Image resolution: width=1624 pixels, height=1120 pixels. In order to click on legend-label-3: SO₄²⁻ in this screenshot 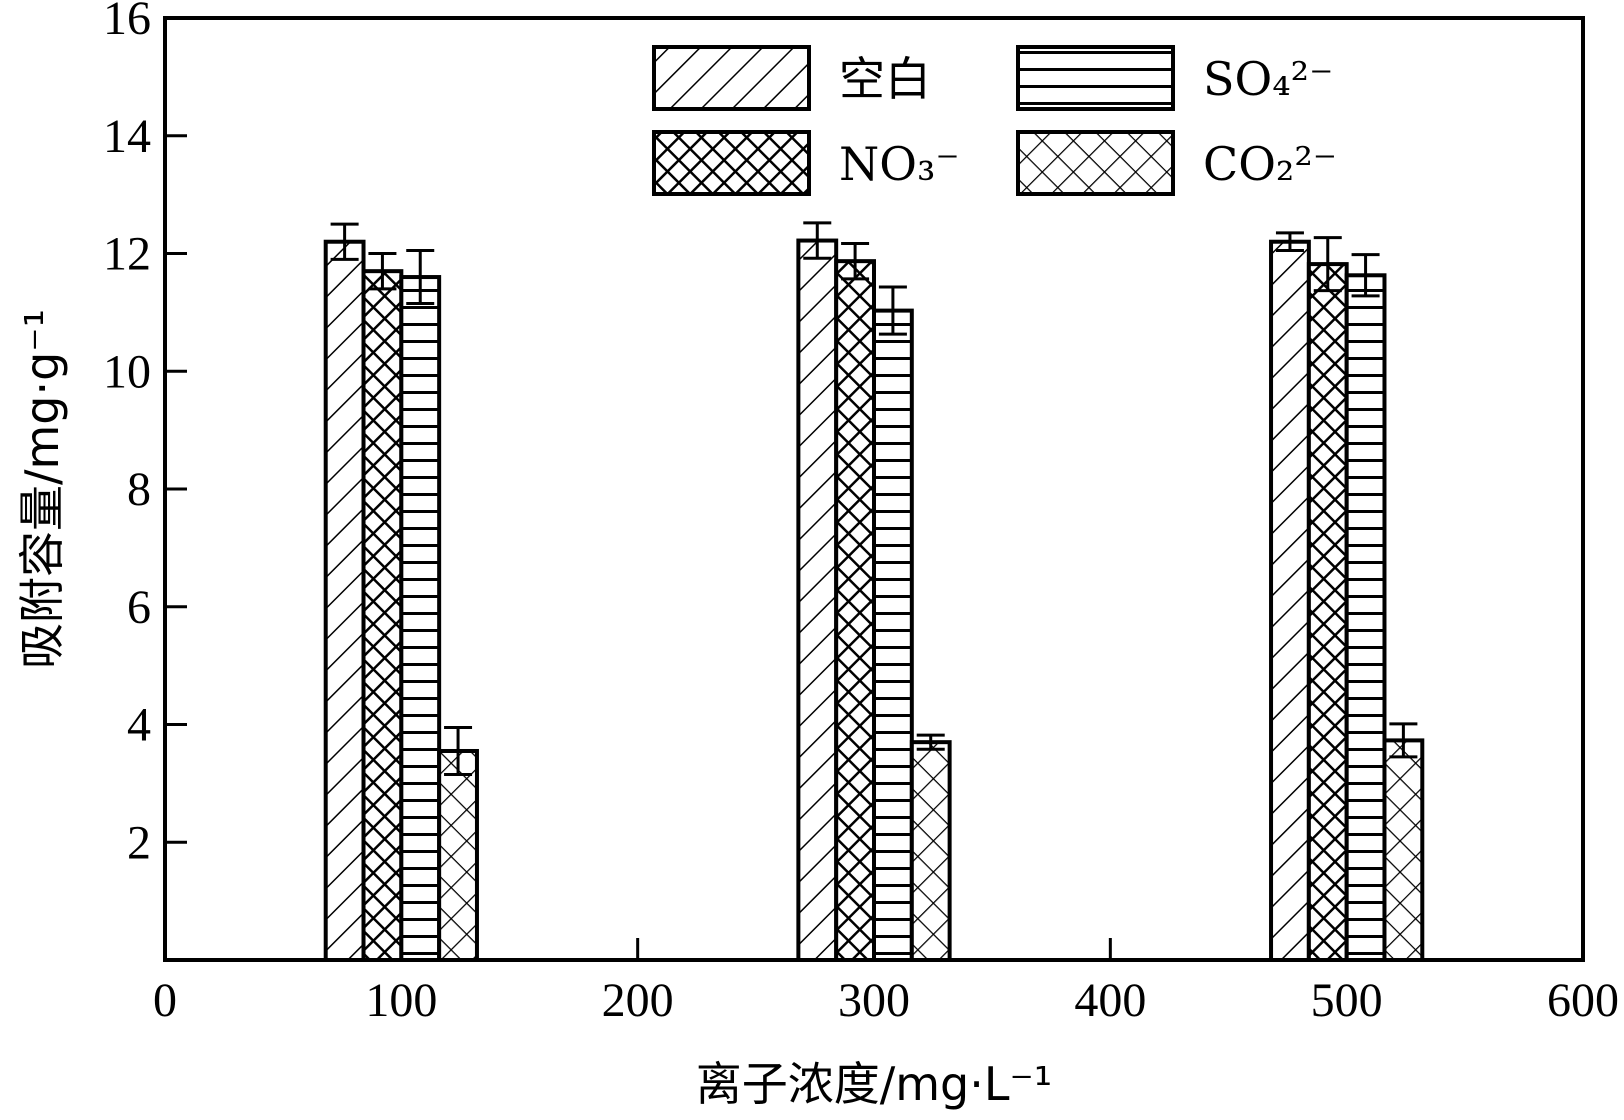, I will do `click(1268, 79)`.